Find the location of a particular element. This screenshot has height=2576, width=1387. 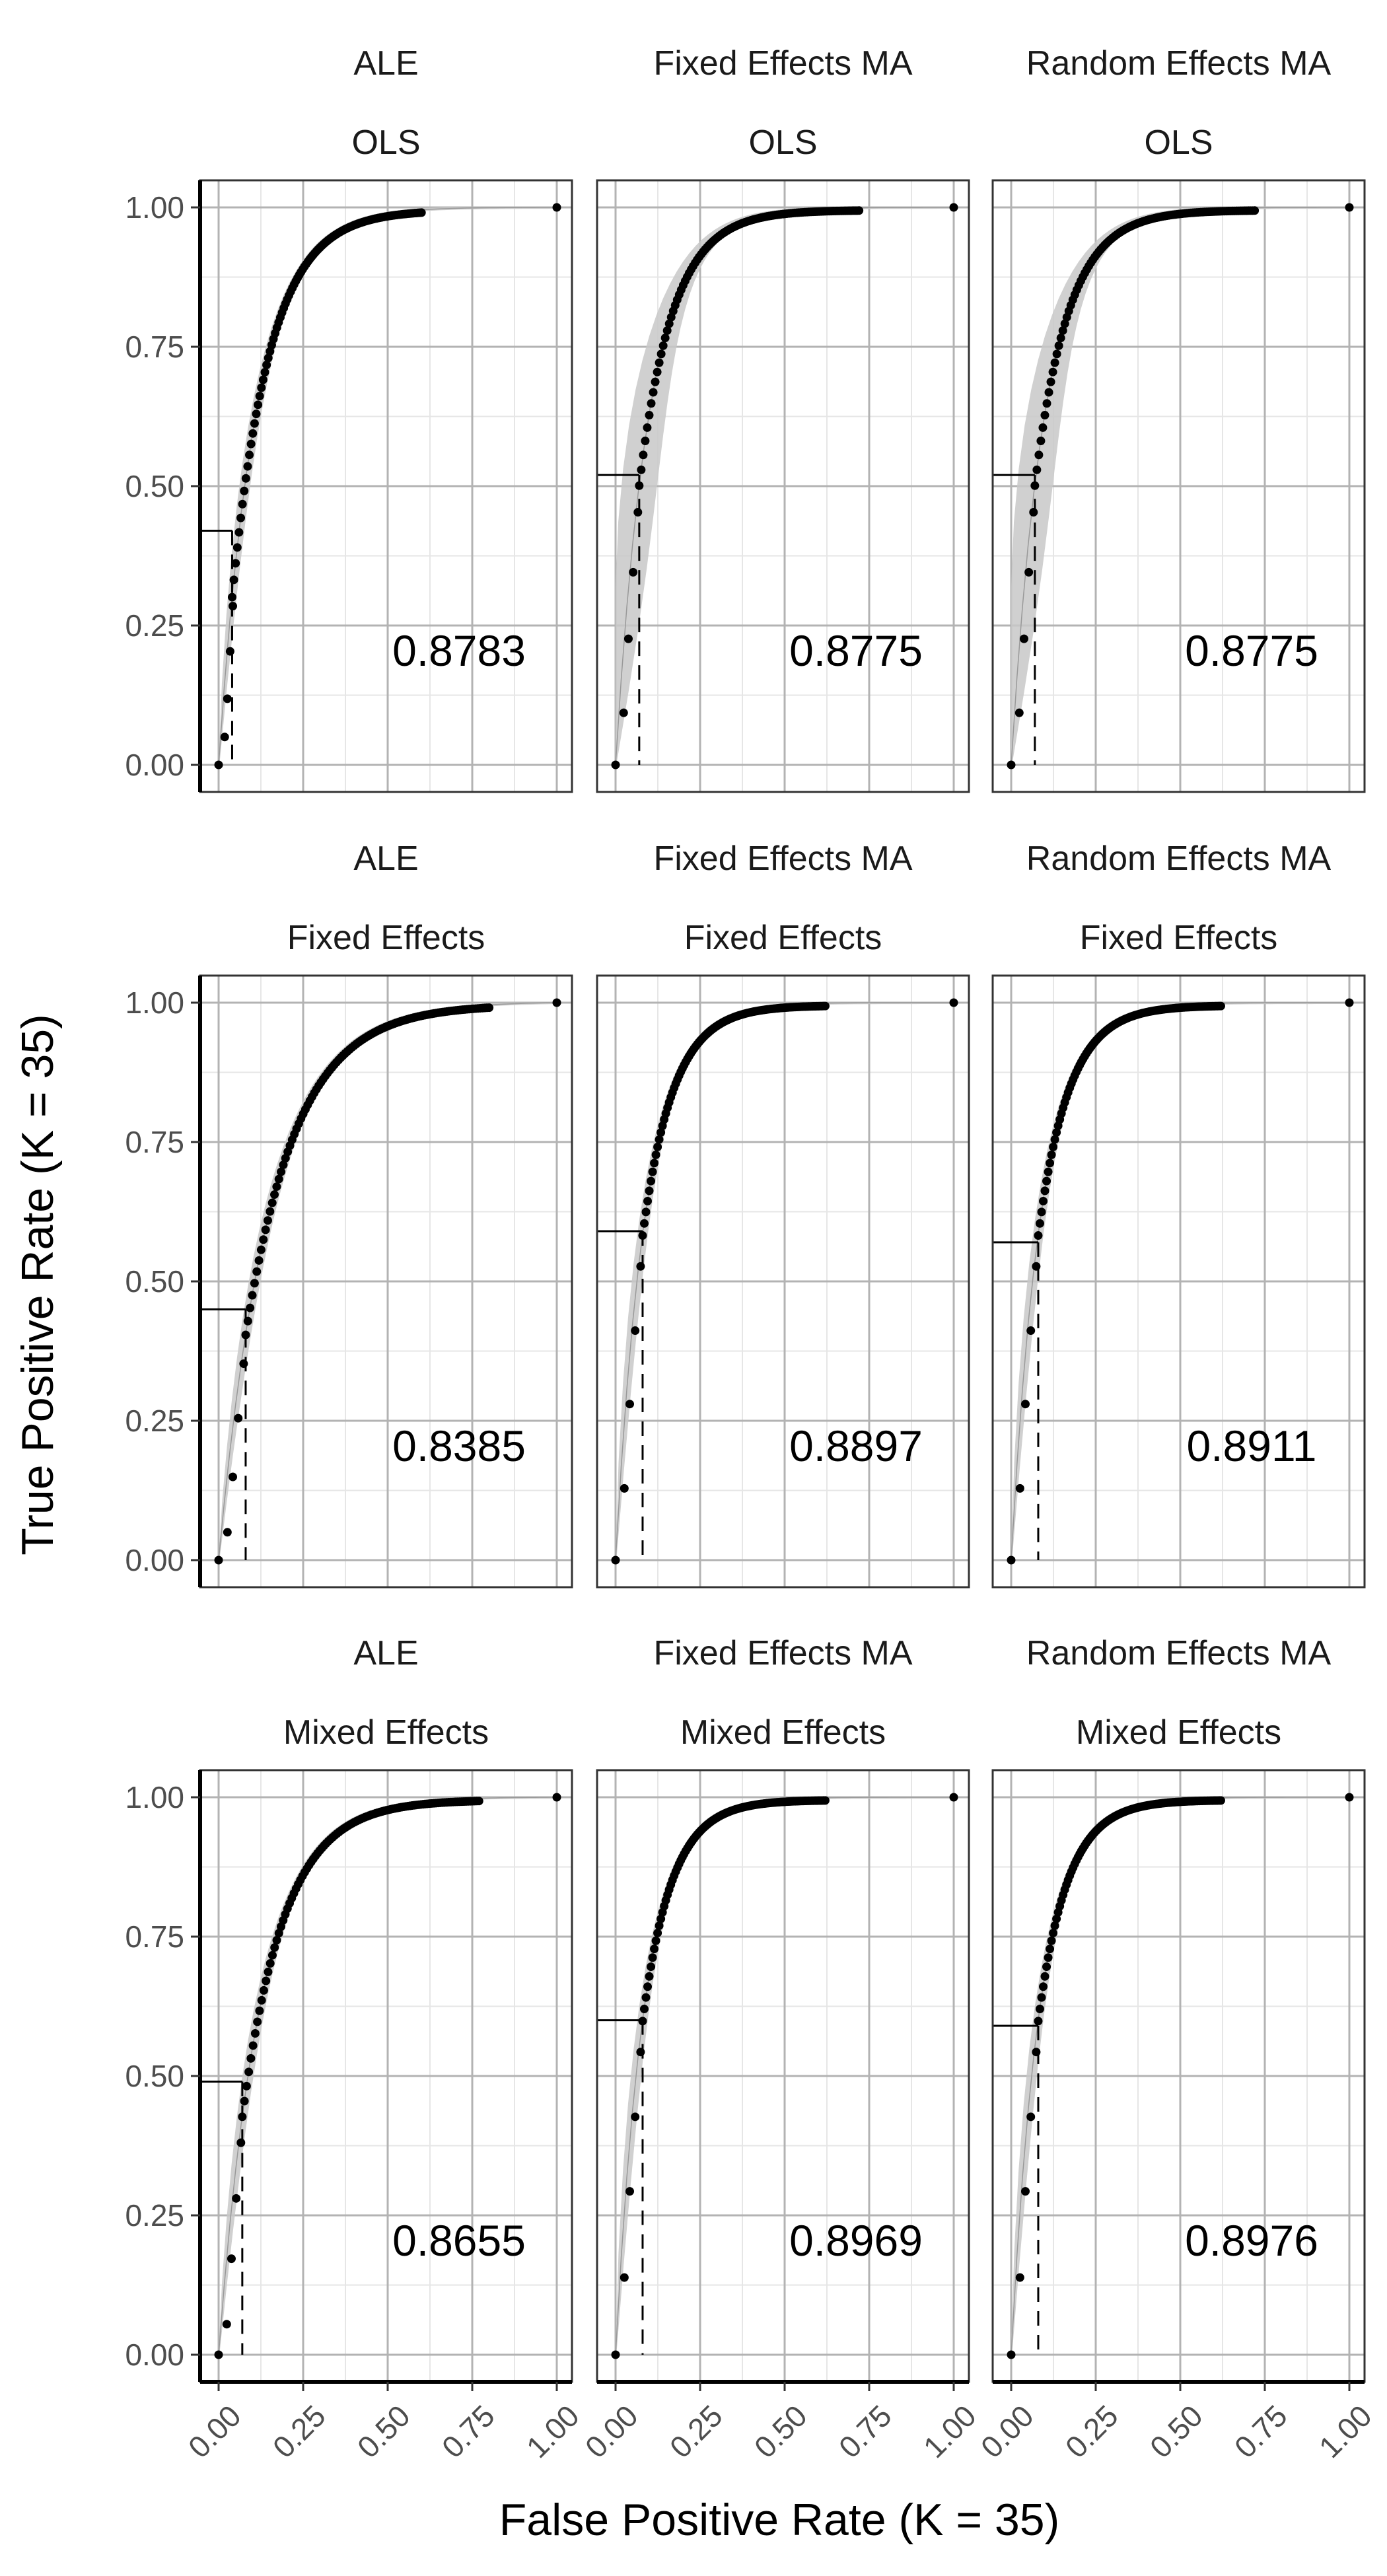

strip-meta-label: Fixed Effects MA is located at coordinates (782, 1653).